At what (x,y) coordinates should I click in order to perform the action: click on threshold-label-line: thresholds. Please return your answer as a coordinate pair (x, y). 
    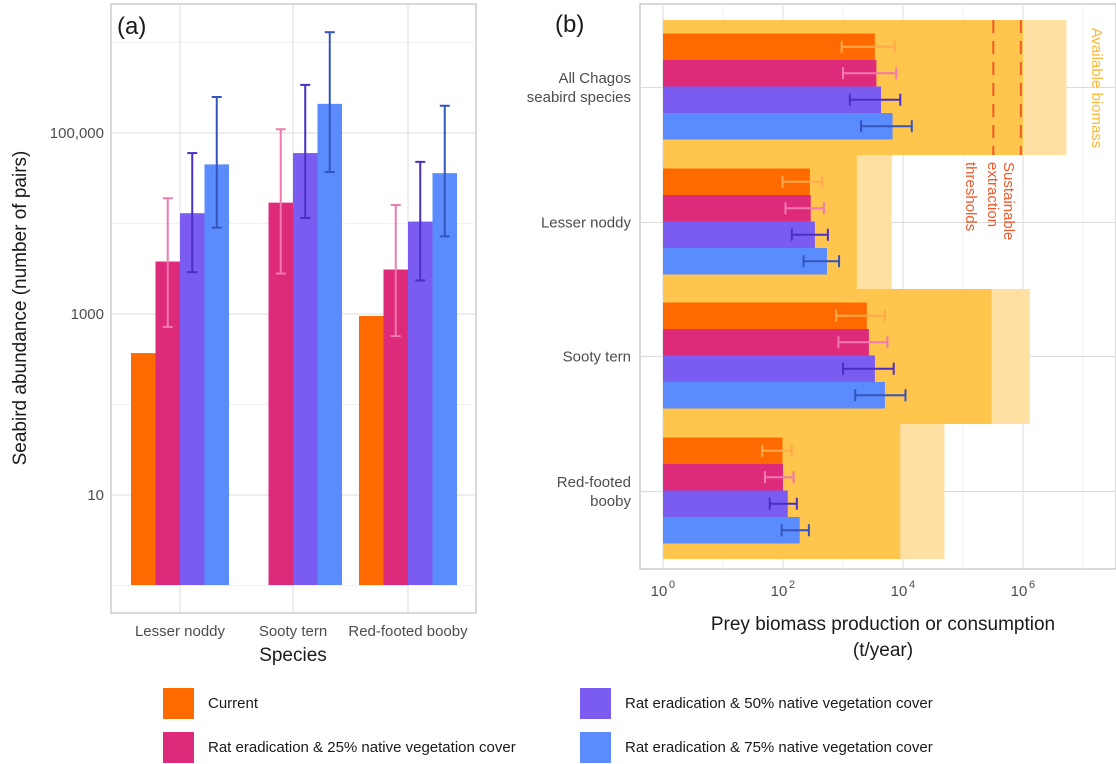
    Looking at the image, I should click on (970, 196).